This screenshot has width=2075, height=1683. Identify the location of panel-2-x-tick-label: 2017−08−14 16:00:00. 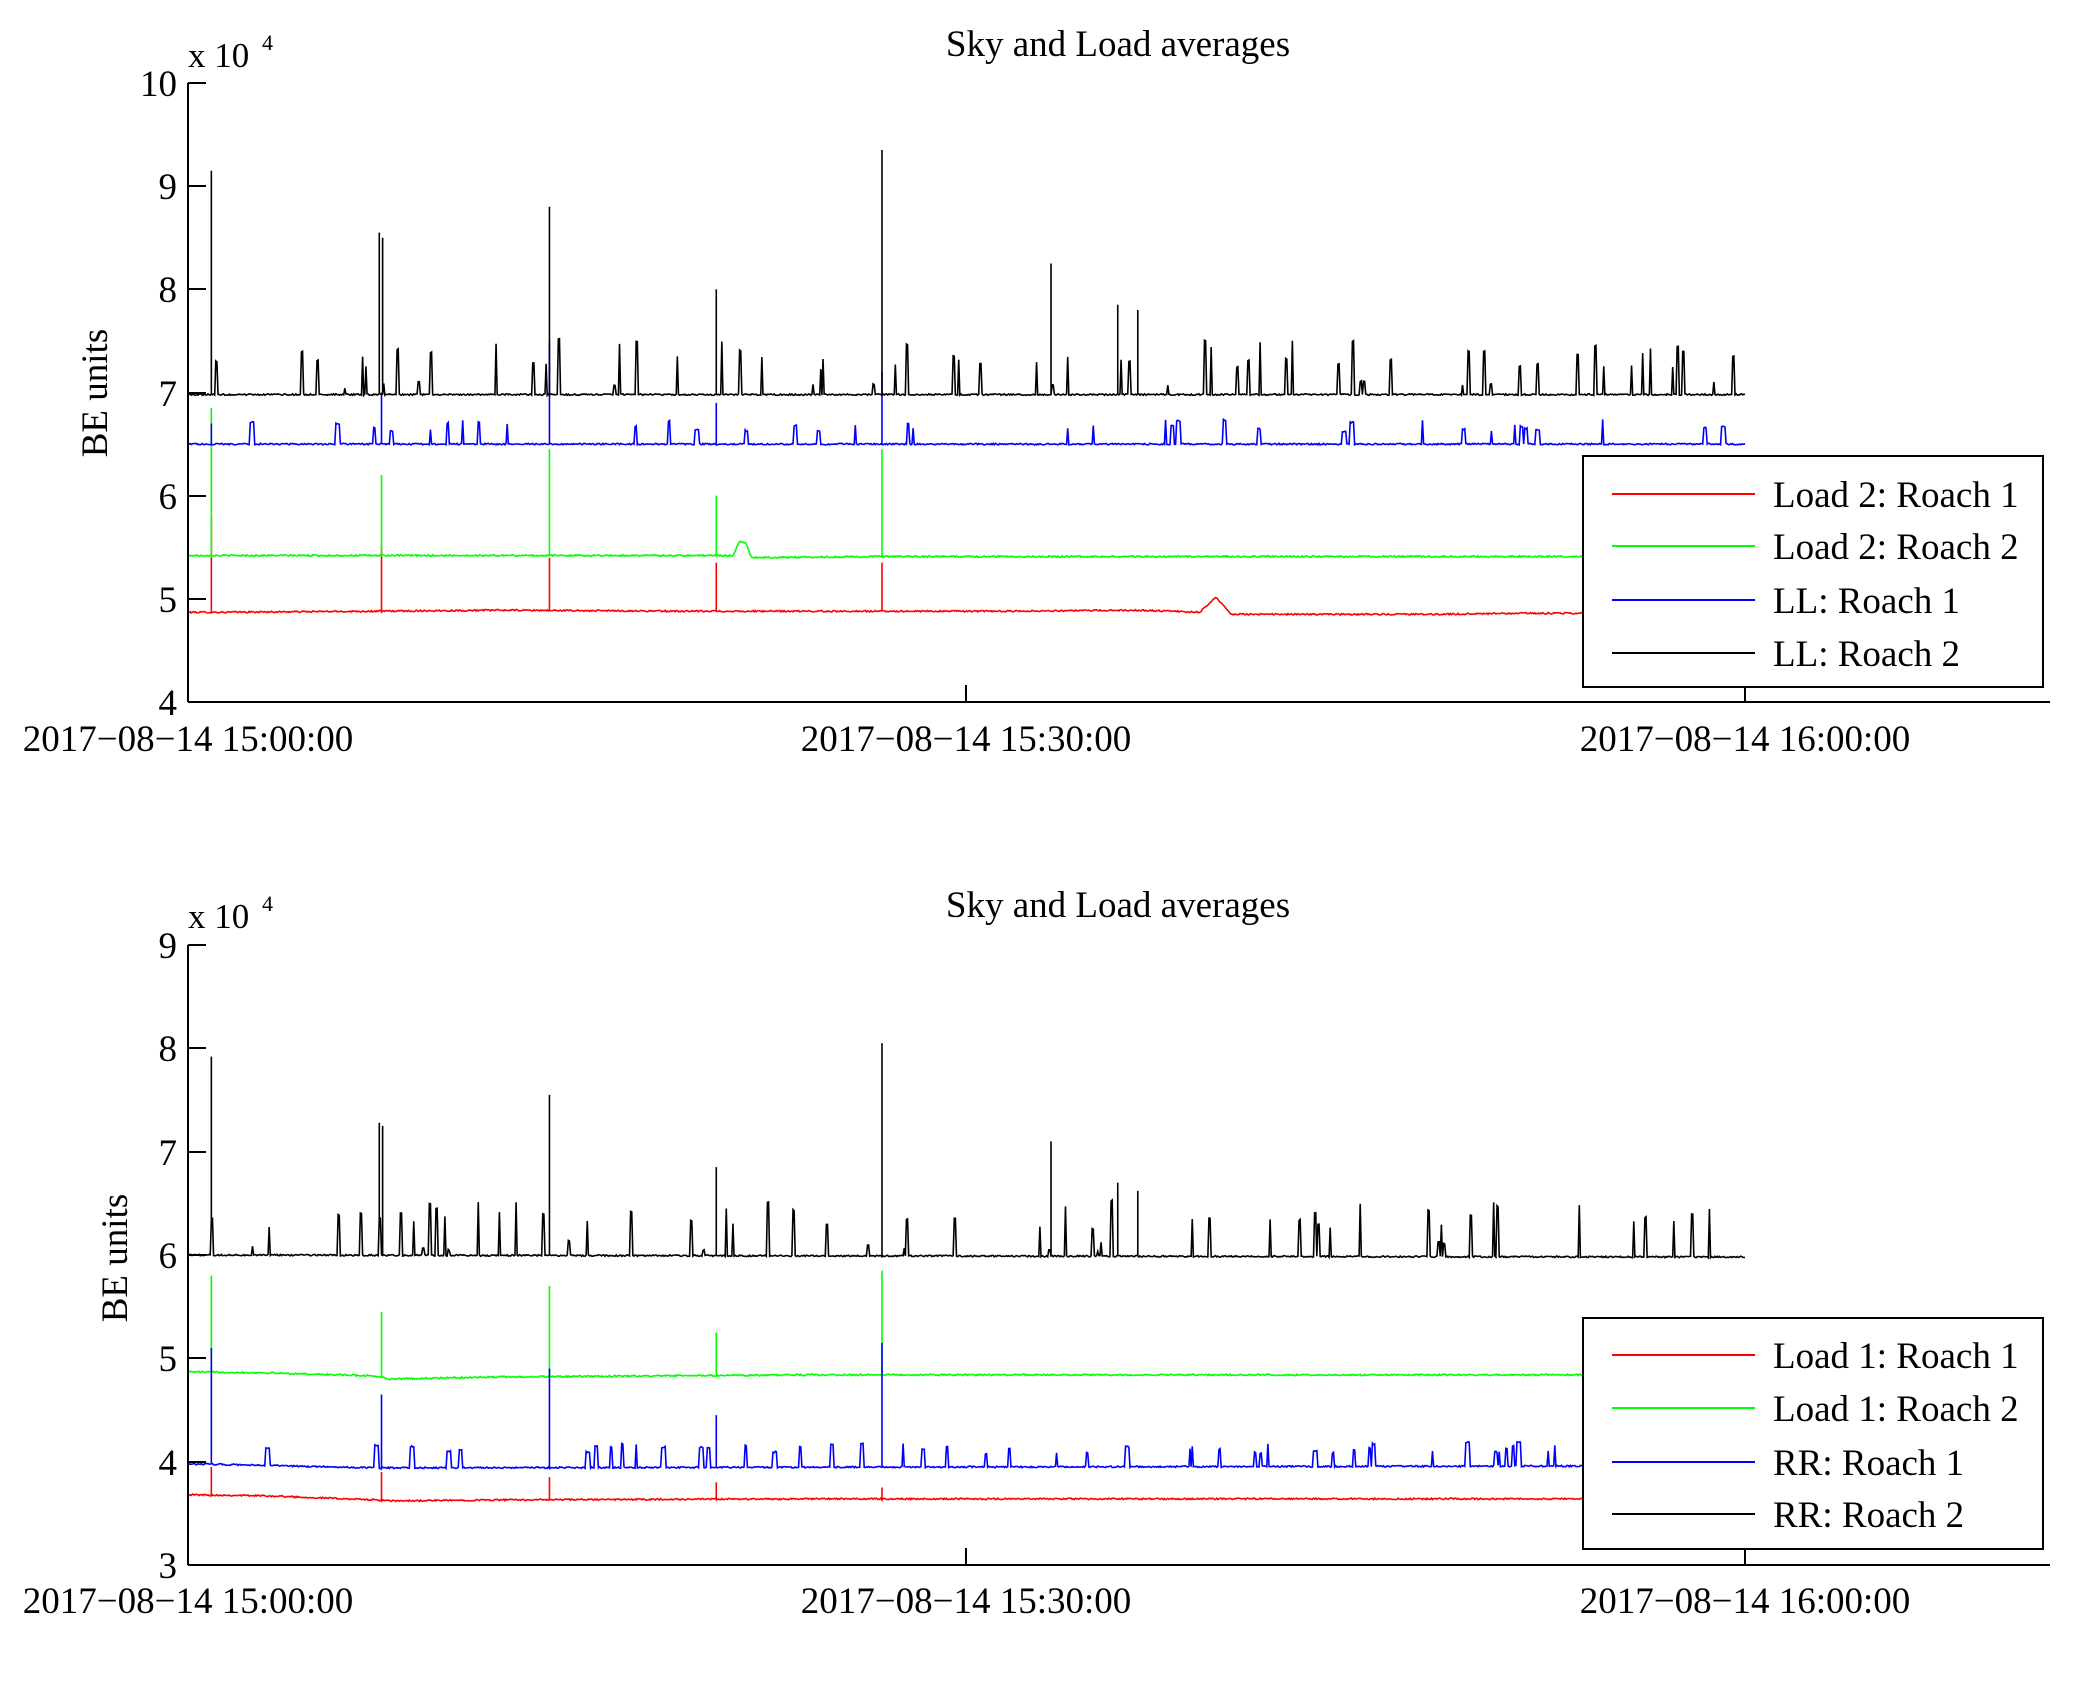
(1745, 1601).